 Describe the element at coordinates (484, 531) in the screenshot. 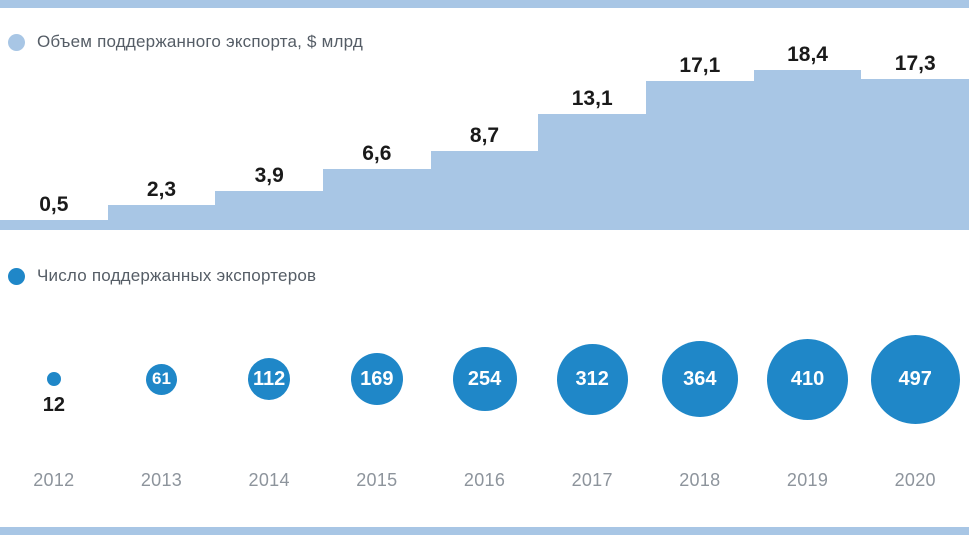

I see `bottom-border-strip` at that location.